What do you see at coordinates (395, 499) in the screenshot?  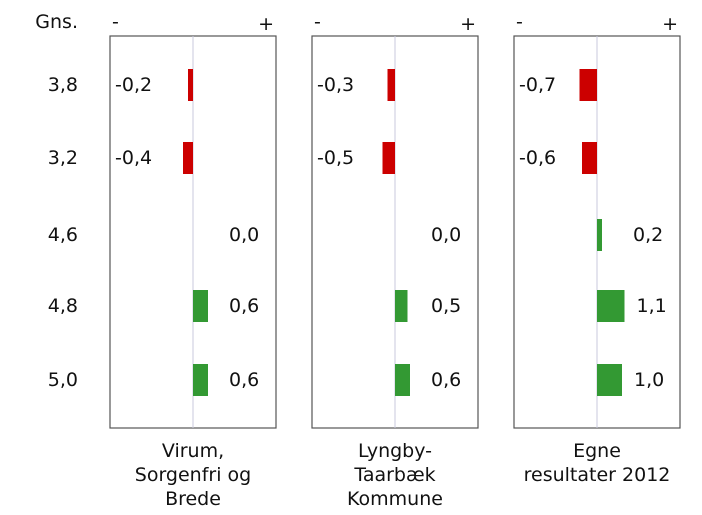 I see `panel-caption: Kommune` at bounding box center [395, 499].